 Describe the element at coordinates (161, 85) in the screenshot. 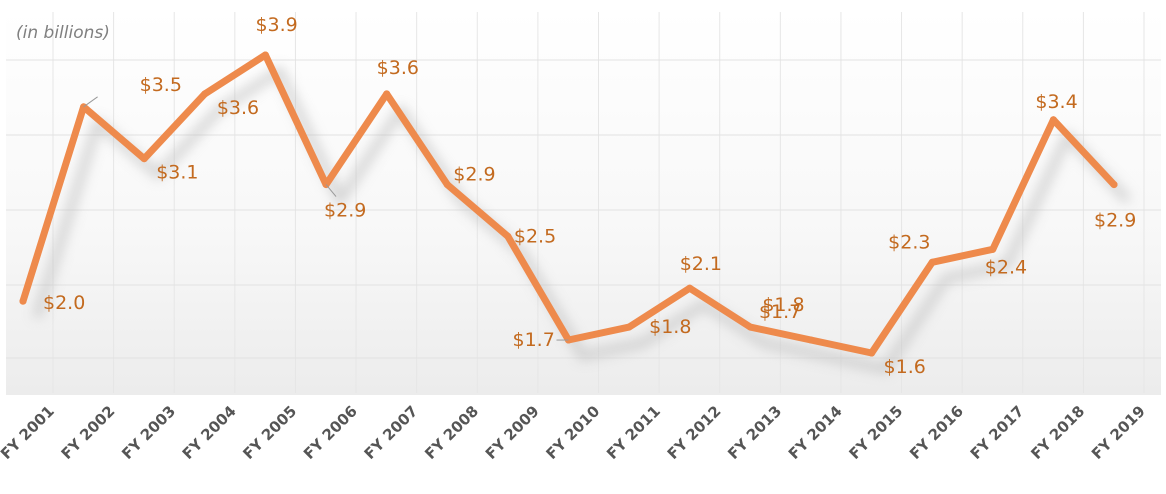

I see `data-label: $3.5` at that location.